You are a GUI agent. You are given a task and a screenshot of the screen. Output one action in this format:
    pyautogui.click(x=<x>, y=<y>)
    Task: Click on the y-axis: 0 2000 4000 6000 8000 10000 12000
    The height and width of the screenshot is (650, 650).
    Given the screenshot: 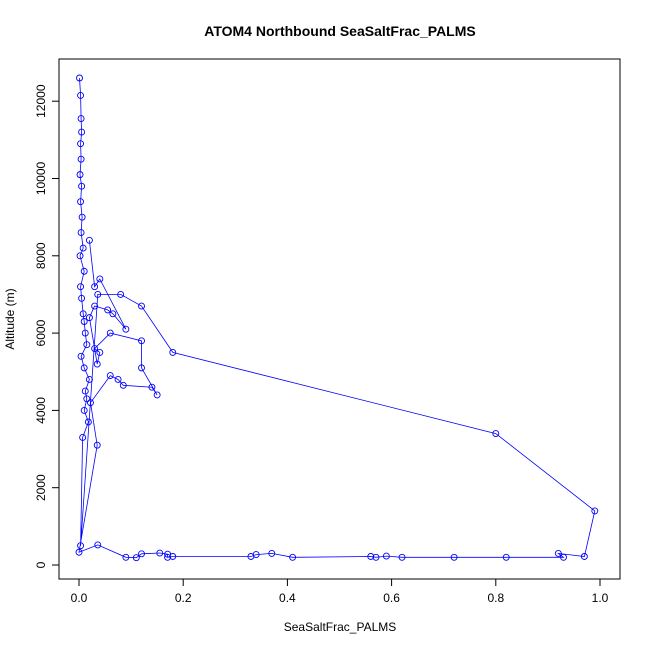 What is the action you would take?
    pyautogui.click(x=47, y=326)
    